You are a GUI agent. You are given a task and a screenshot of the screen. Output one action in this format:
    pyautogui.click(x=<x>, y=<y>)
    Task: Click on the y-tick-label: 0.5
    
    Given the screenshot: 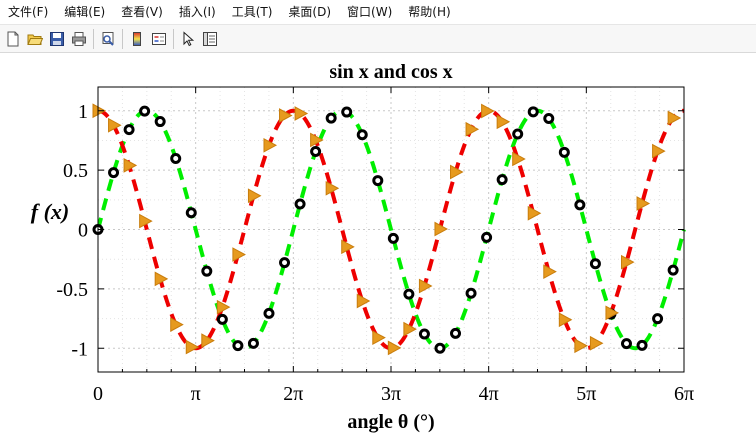 What is the action you would take?
    pyautogui.click(x=75, y=171)
    